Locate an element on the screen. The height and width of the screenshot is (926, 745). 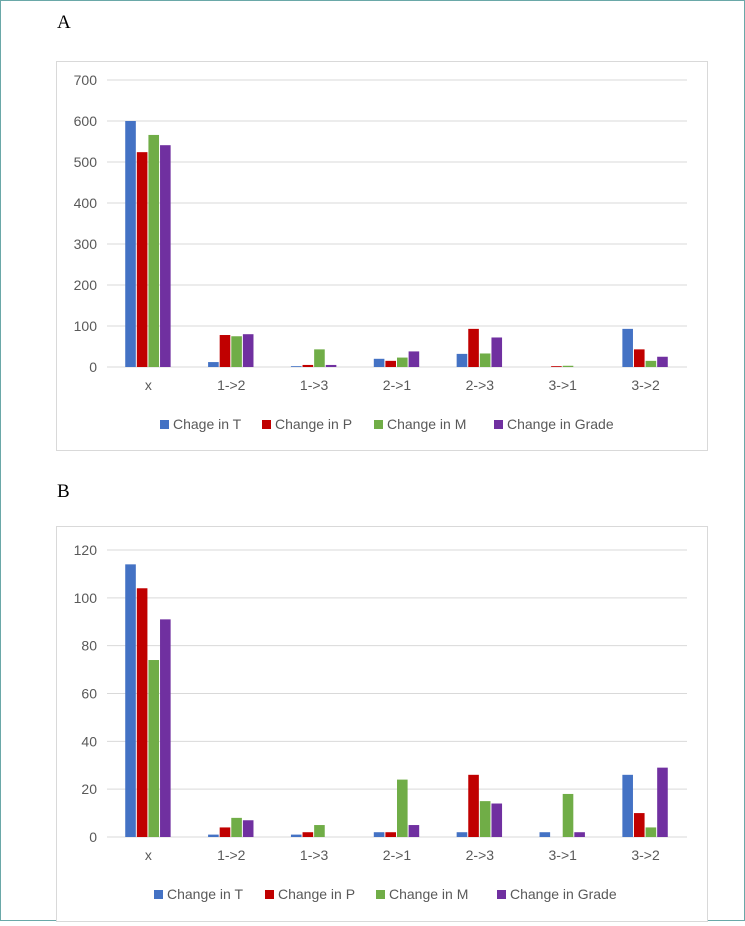
chart-b-x-tick-label: 1->2 is located at coordinates (231, 855).